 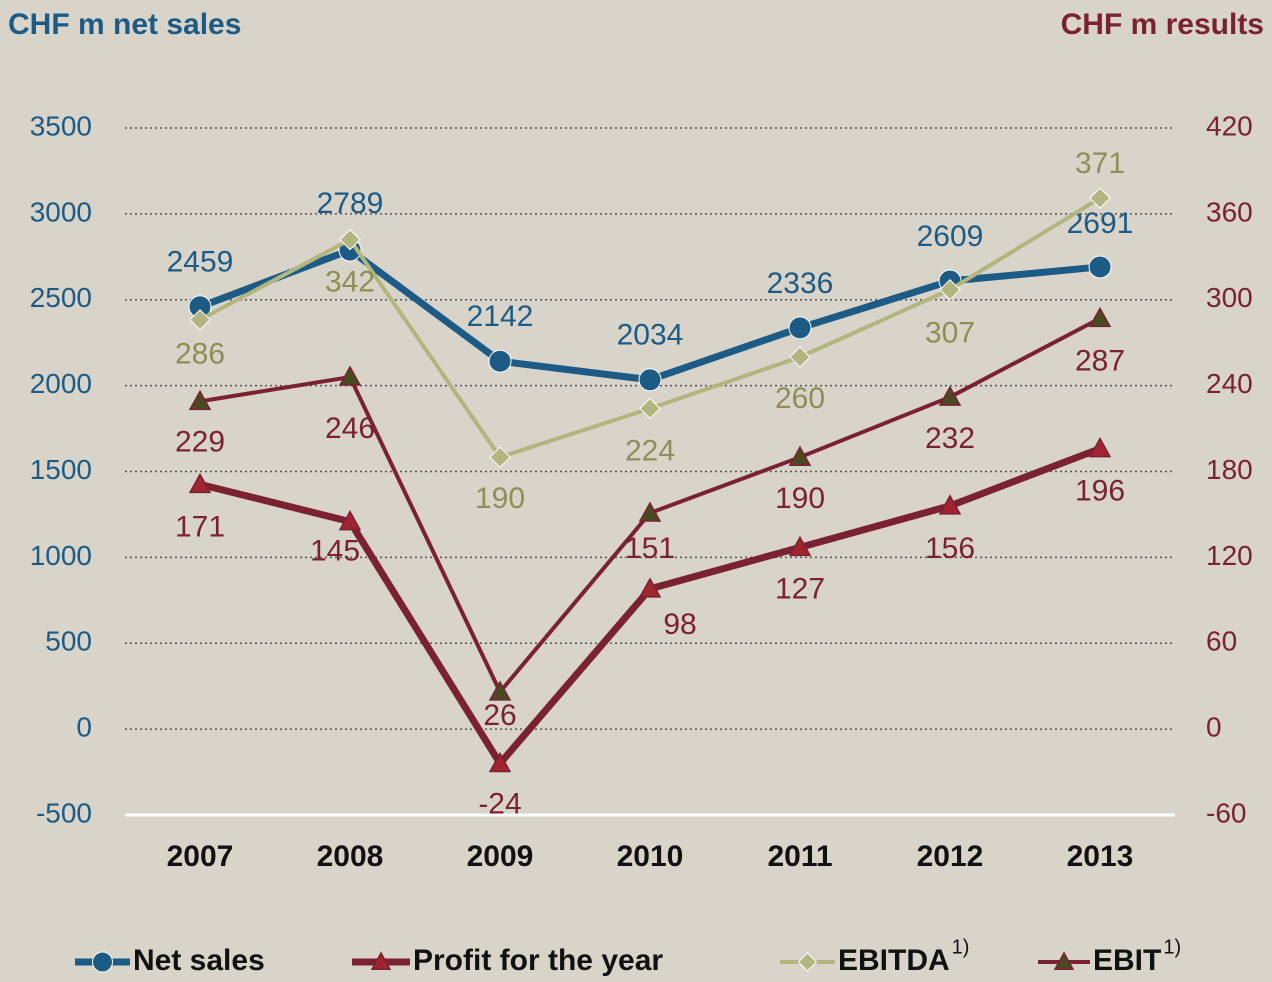 I want to click on y2-tick-label: 420, so click(x=1229, y=125).